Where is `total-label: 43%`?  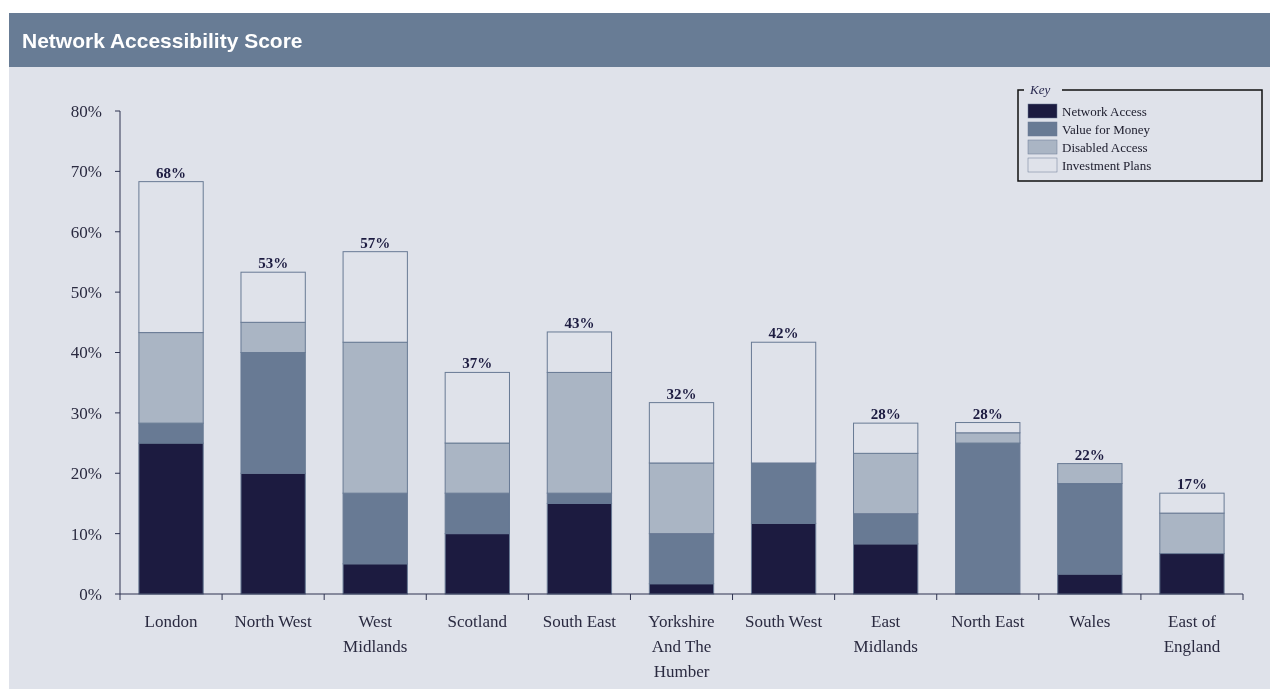 total-label: 43% is located at coordinates (579, 322).